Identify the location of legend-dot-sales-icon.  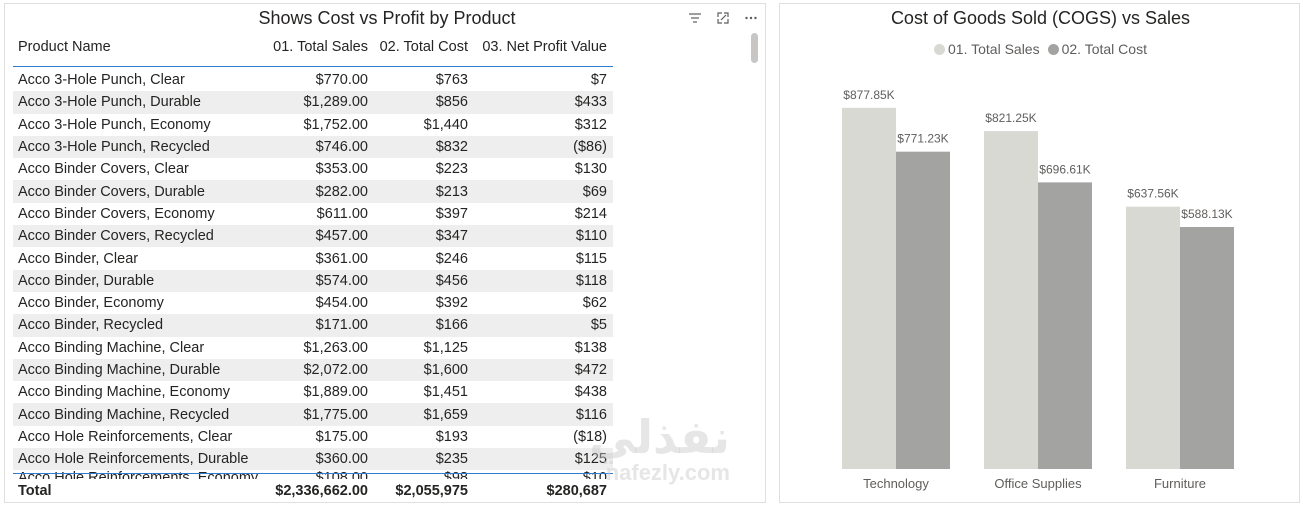
(940, 49).